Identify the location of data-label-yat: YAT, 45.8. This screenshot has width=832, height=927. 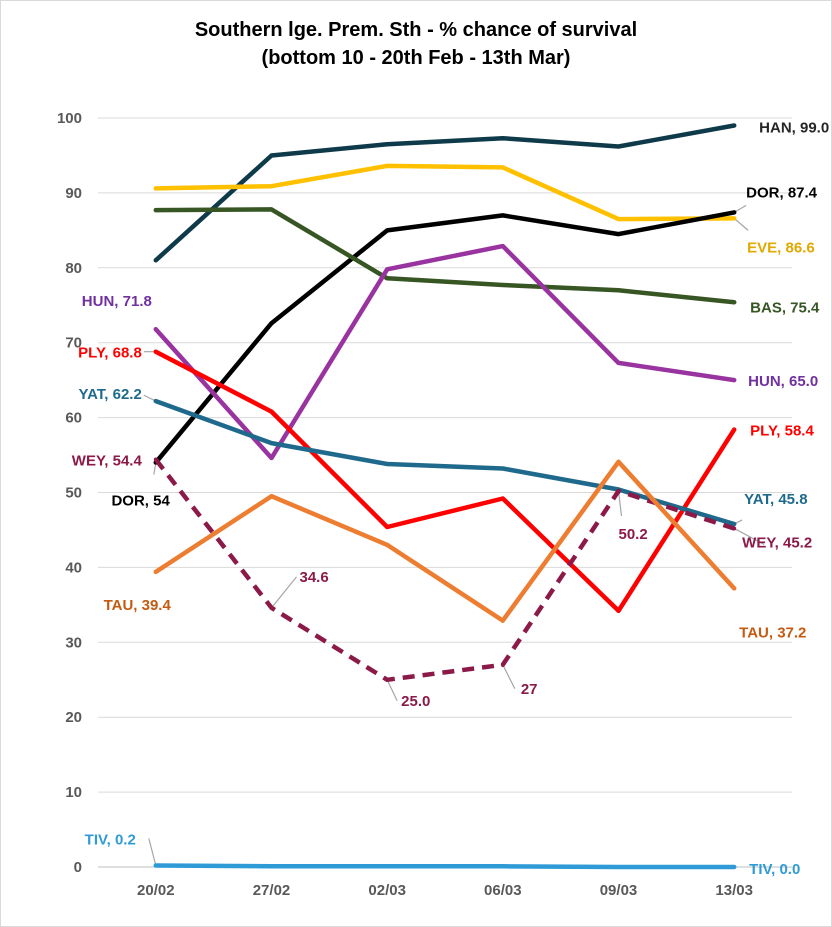
(775, 499).